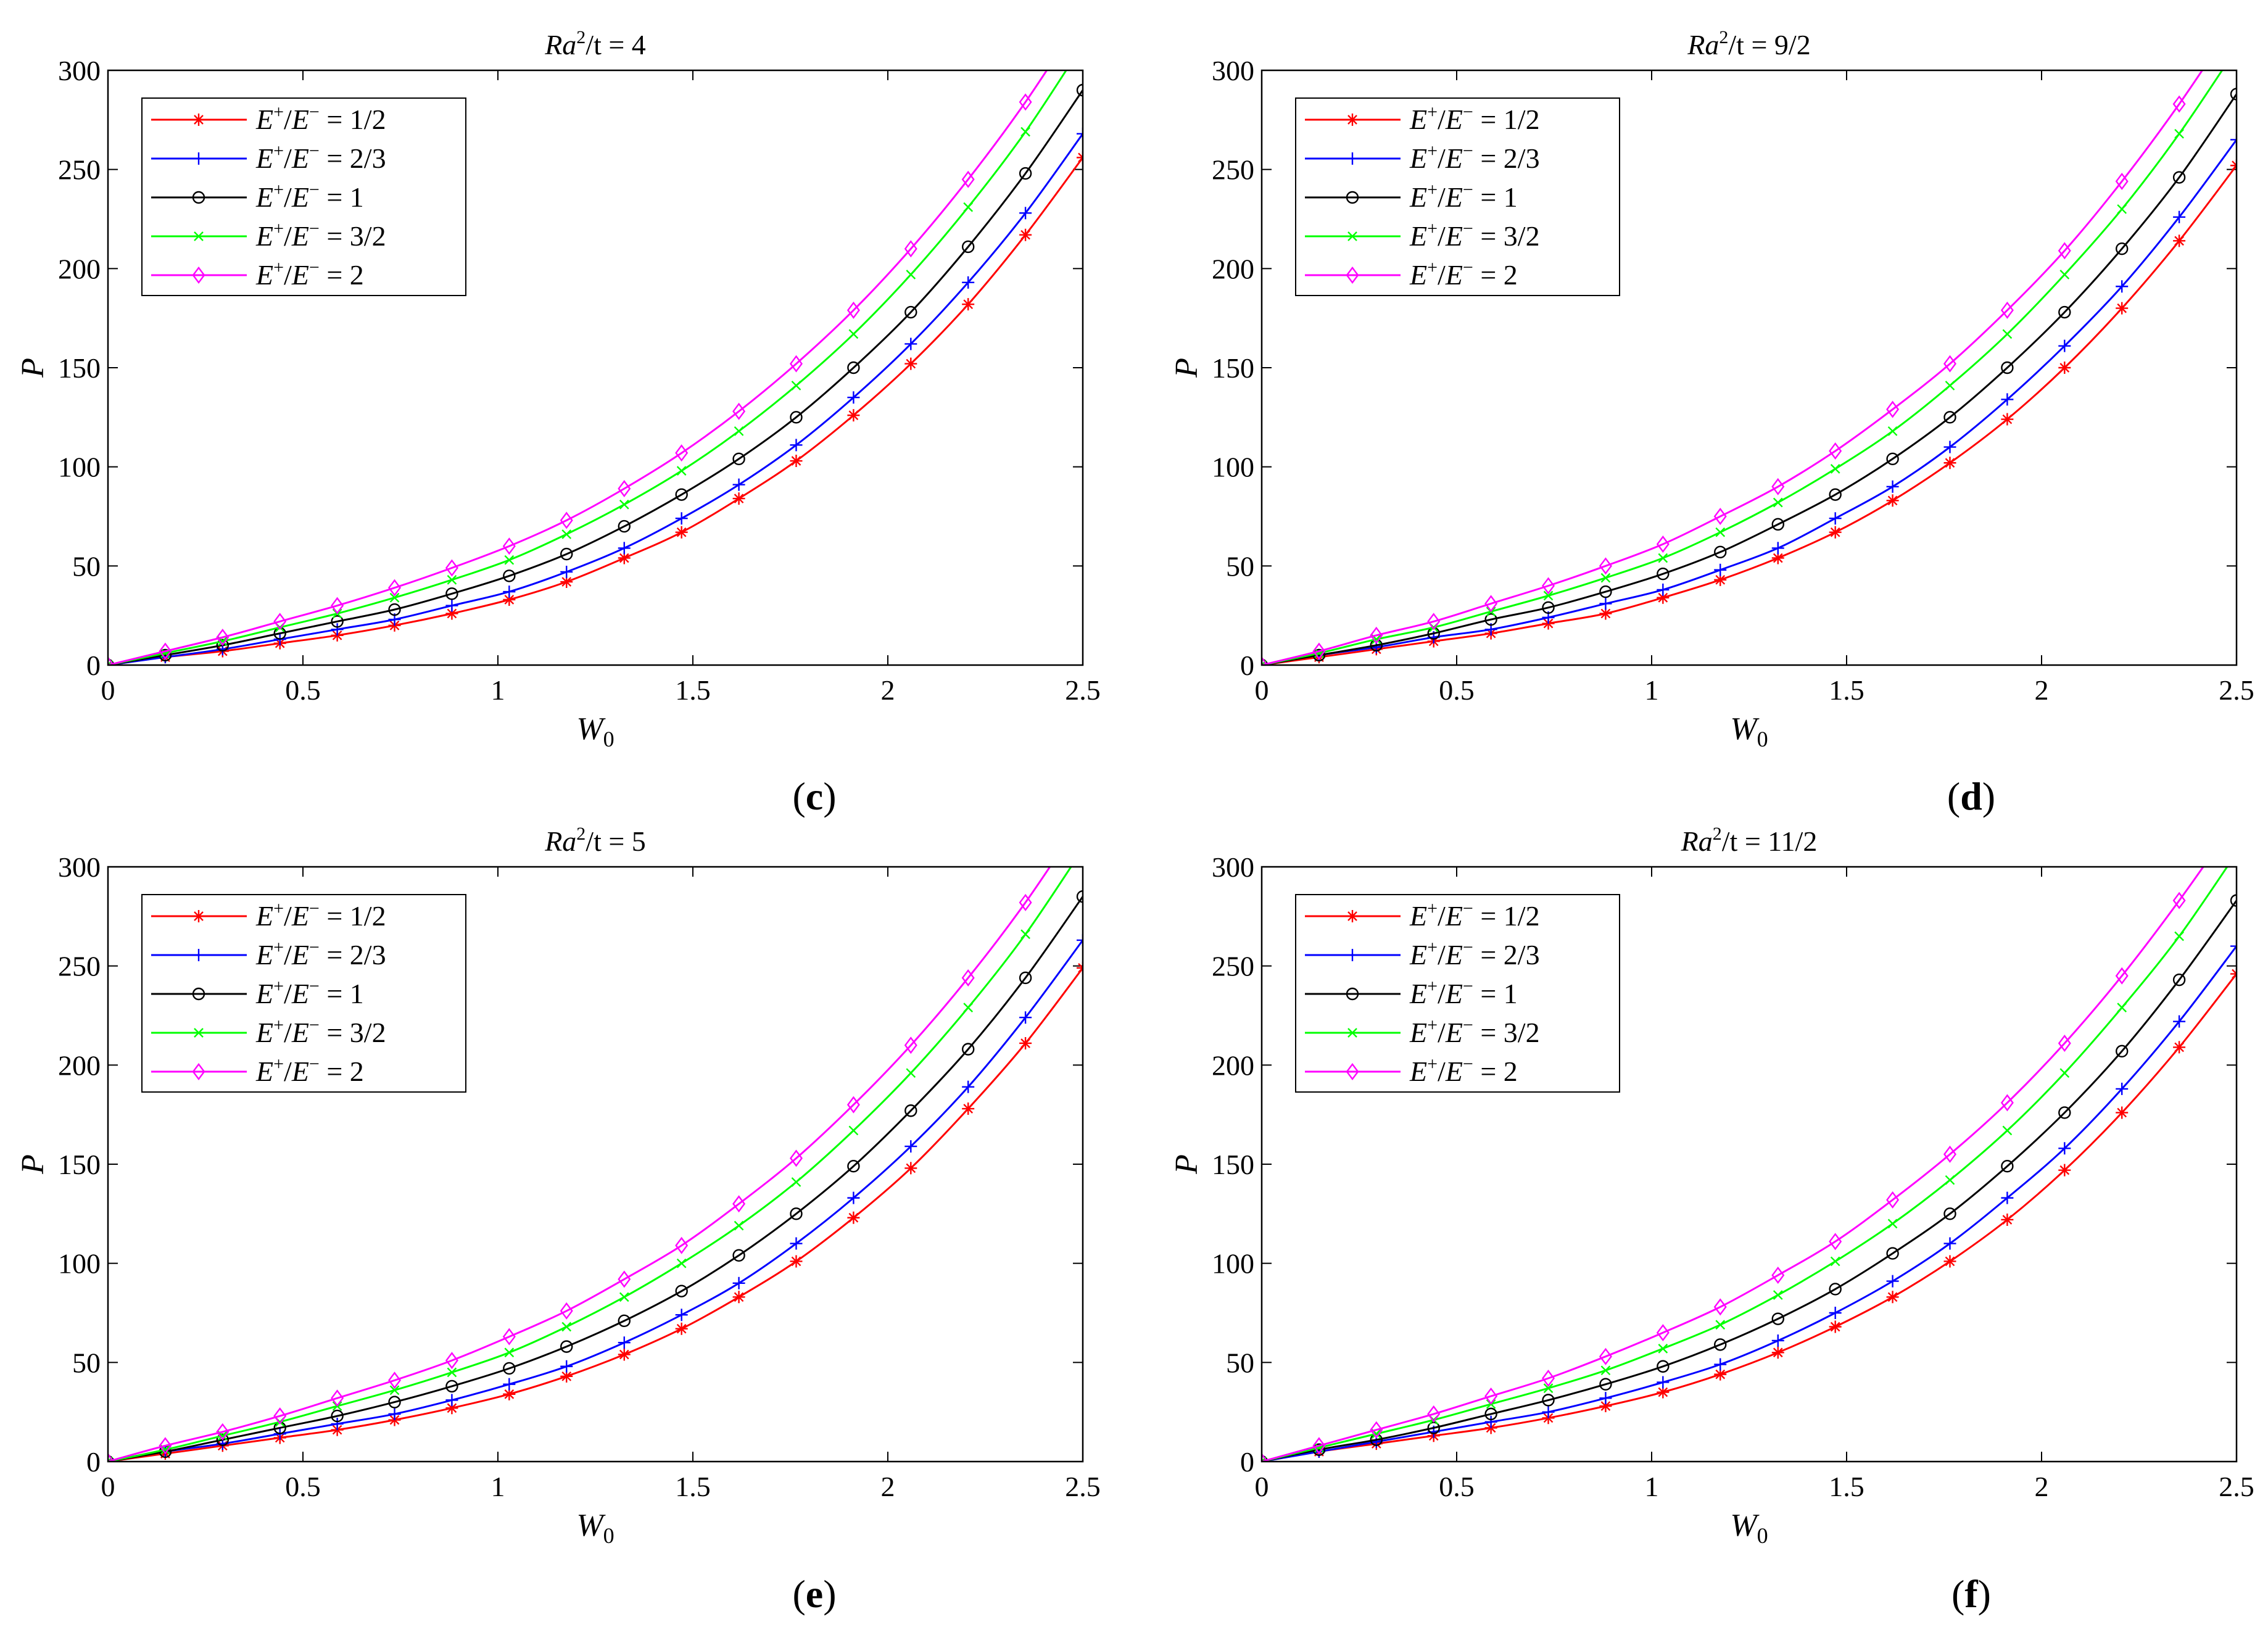  Describe the element at coordinates (1422, 915) in the screenshot. I see `legend-item: E+/E− = 1/2` at that location.